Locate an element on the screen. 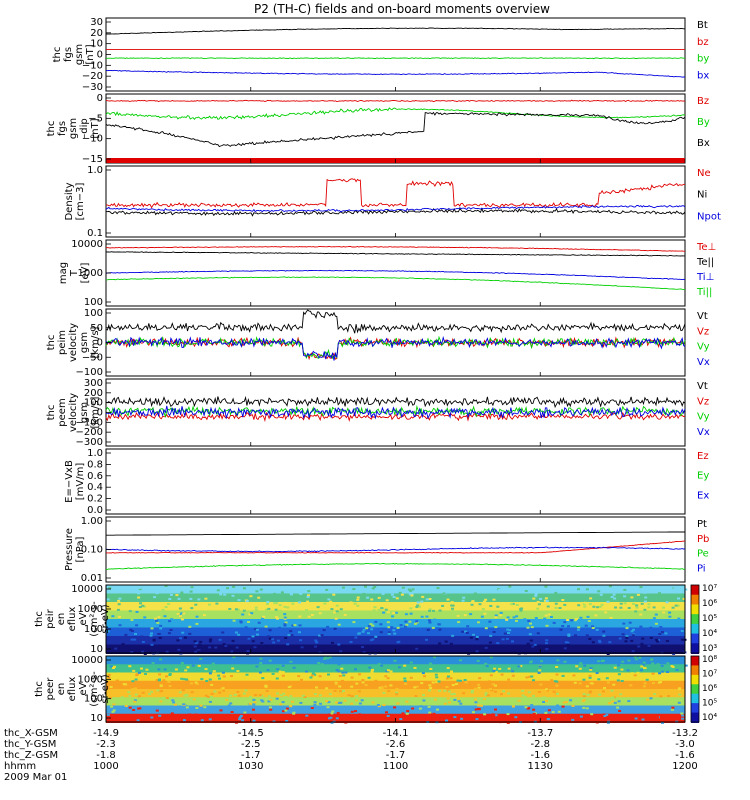  series-line-bx is located at coordinates (395, 73).